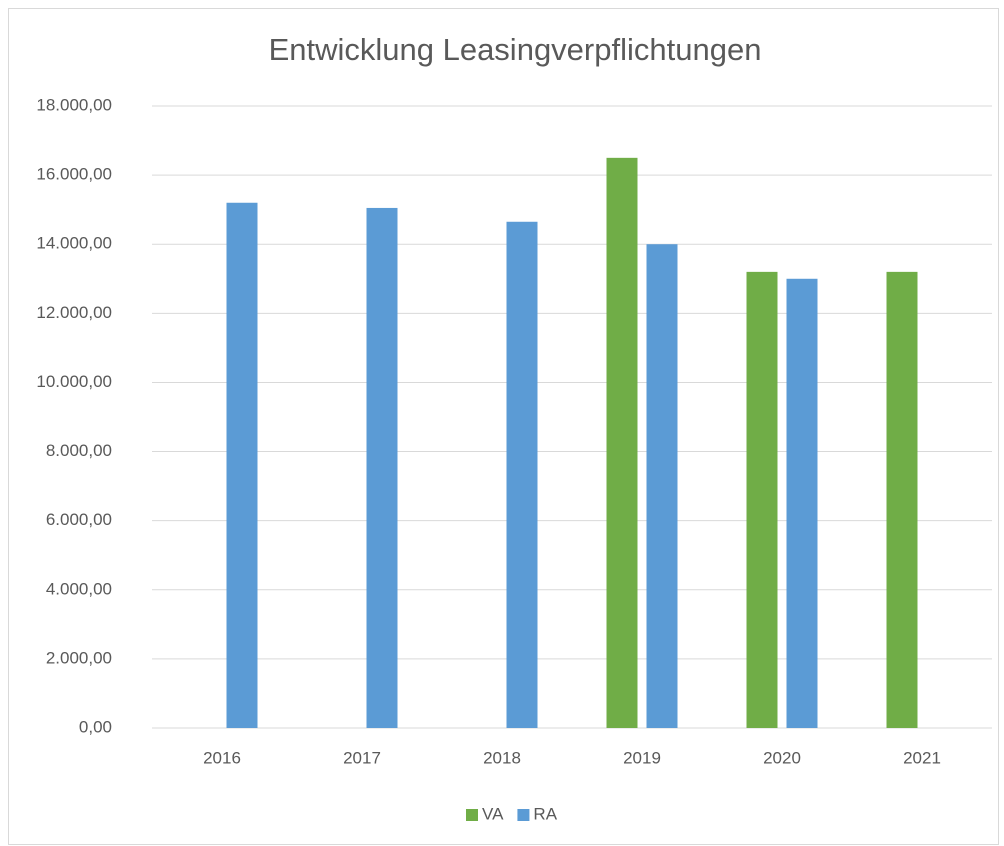  Describe the element at coordinates (493, 813) in the screenshot. I see `legend-label: VA` at that location.